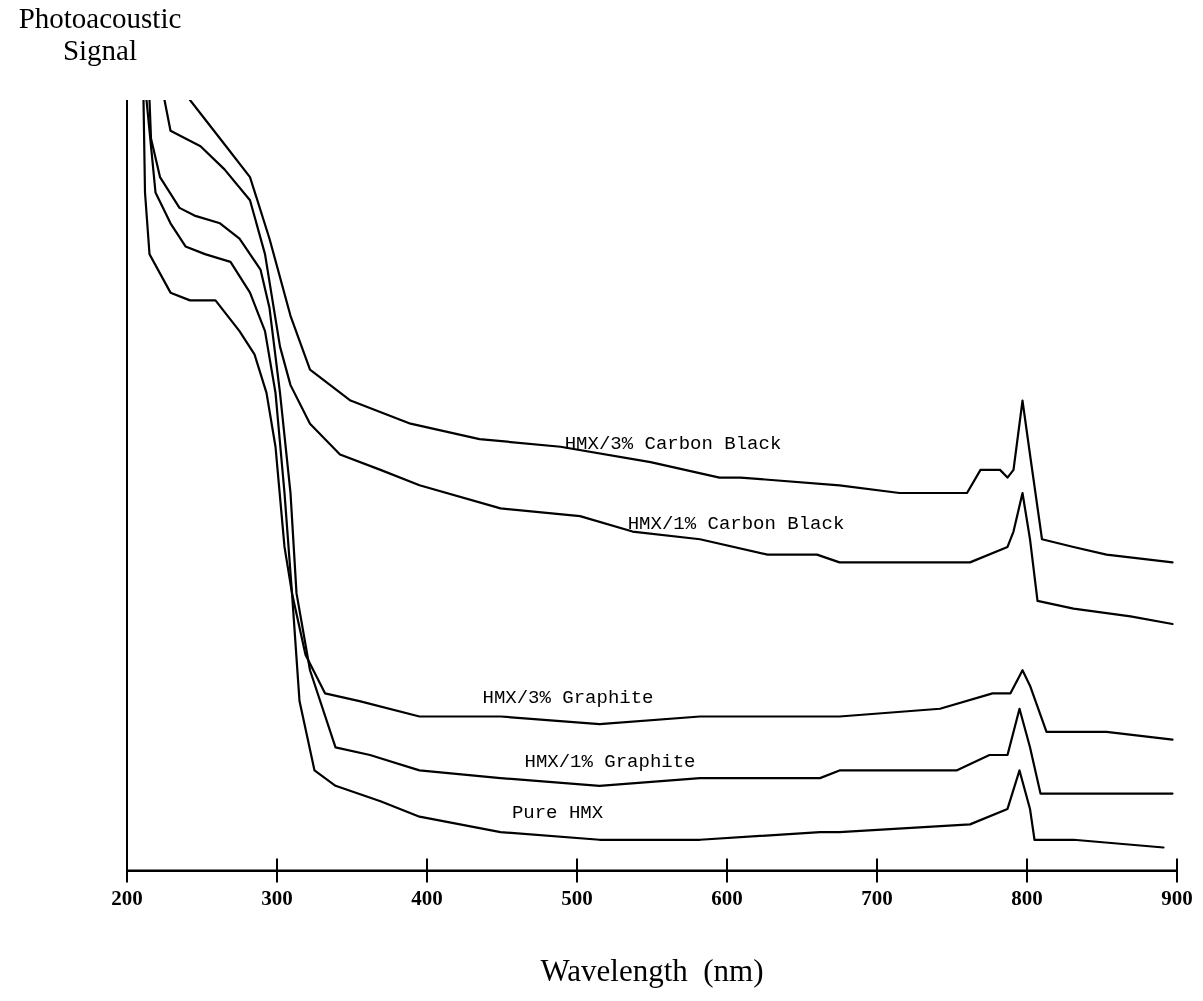 This screenshot has width=1203, height=1001. What do you see at coordinates (673, 443) in the screenshot?
I see `series-label: HMX/3% Carbon Black` at bounding box center [673, 443].